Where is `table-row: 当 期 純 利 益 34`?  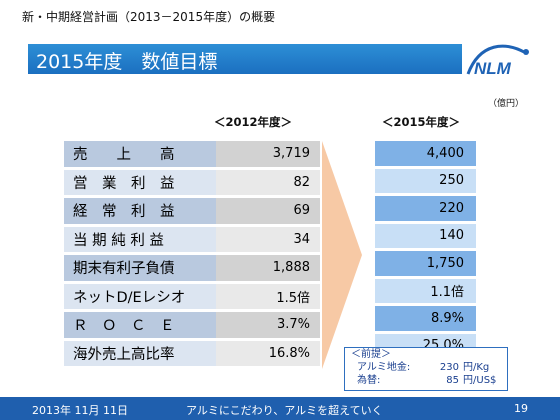 table-row: 当 期 純 利 益 34 is located at coordinates (192, 239).